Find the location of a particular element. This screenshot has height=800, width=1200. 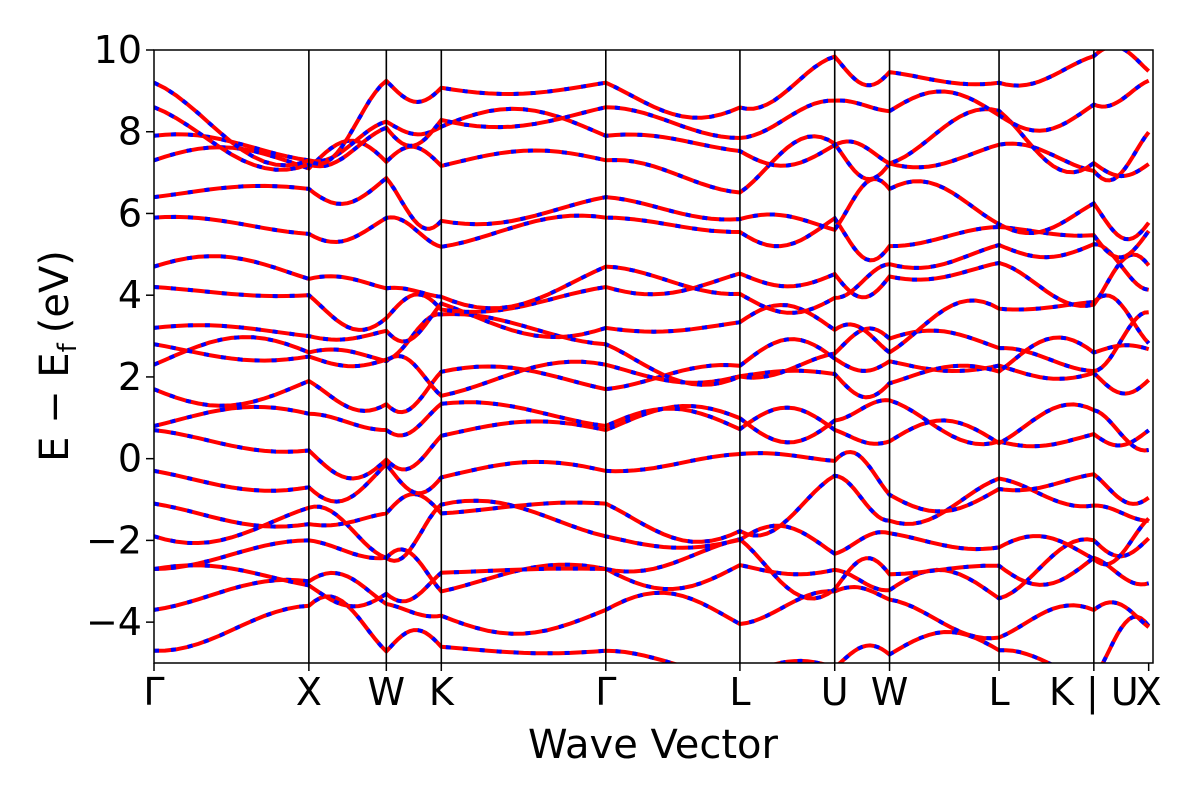

y-tick-label: 4 is located at coordinates (130, 295).